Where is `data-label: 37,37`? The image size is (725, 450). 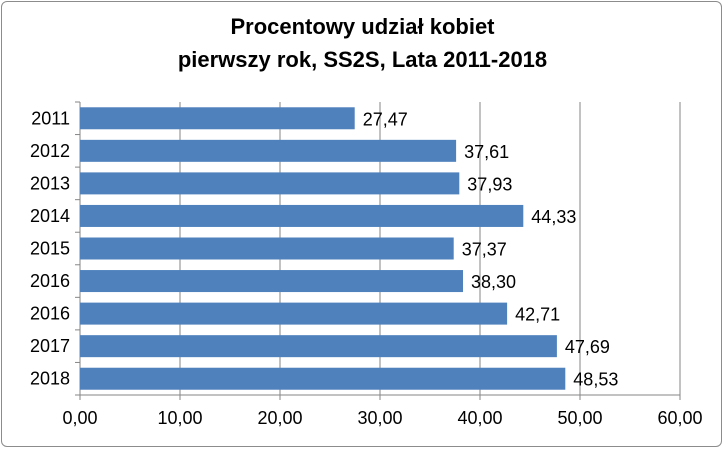 data-label: 37,37 is located at coordinates (484, 250).